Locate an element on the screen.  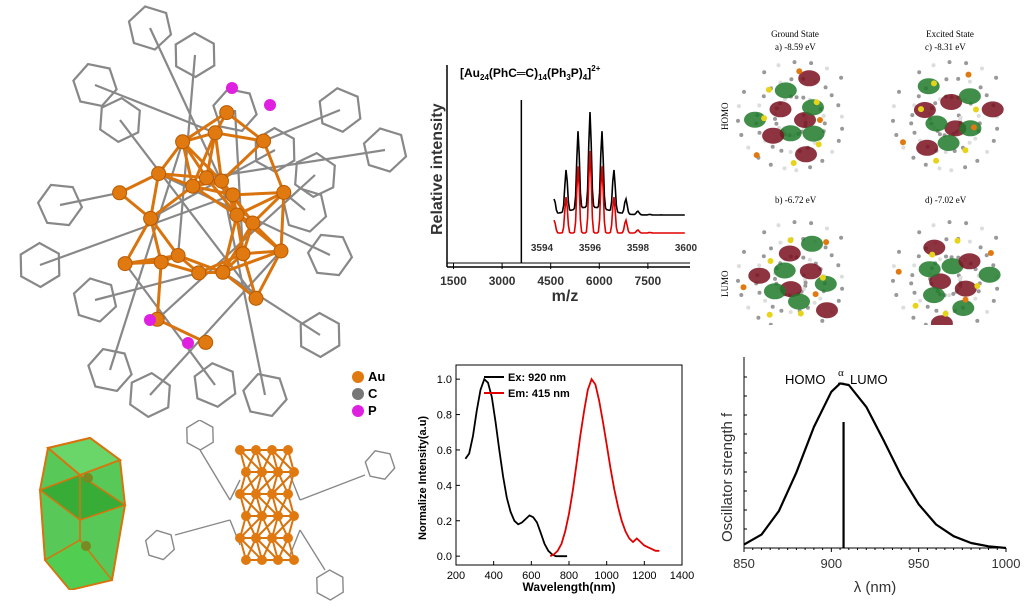
legend-c-label: C is located at coordinates (373, 393).